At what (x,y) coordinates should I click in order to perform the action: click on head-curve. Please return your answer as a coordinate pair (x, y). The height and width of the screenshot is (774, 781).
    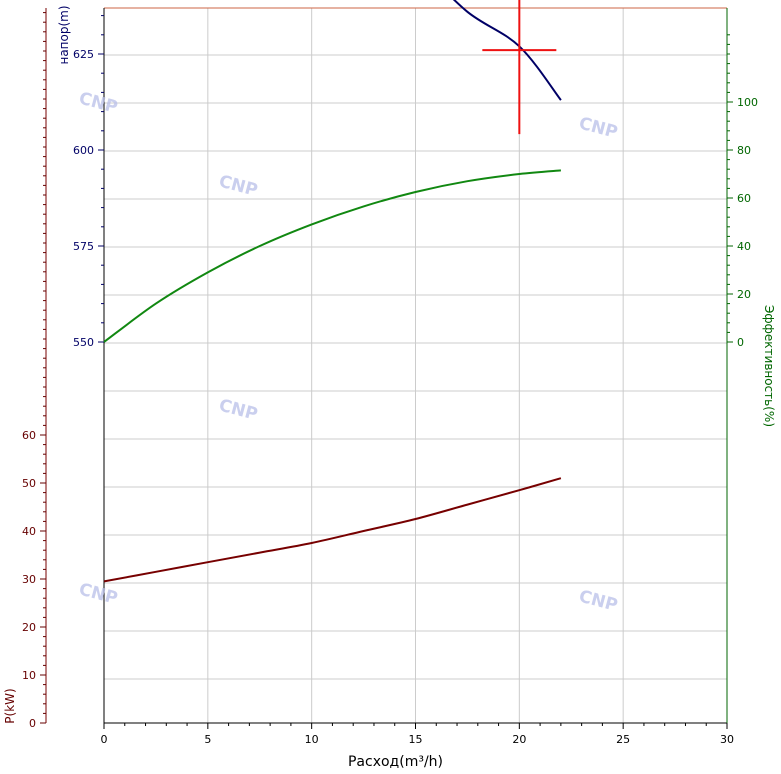
    Looking at the image, I should click on (507, 50).